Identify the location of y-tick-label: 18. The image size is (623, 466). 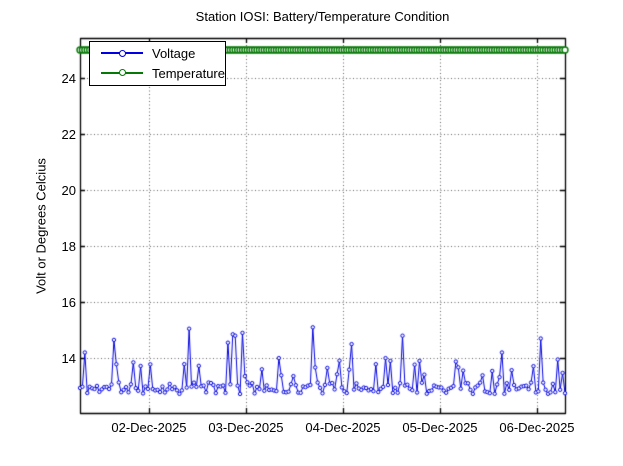
(68, 246).